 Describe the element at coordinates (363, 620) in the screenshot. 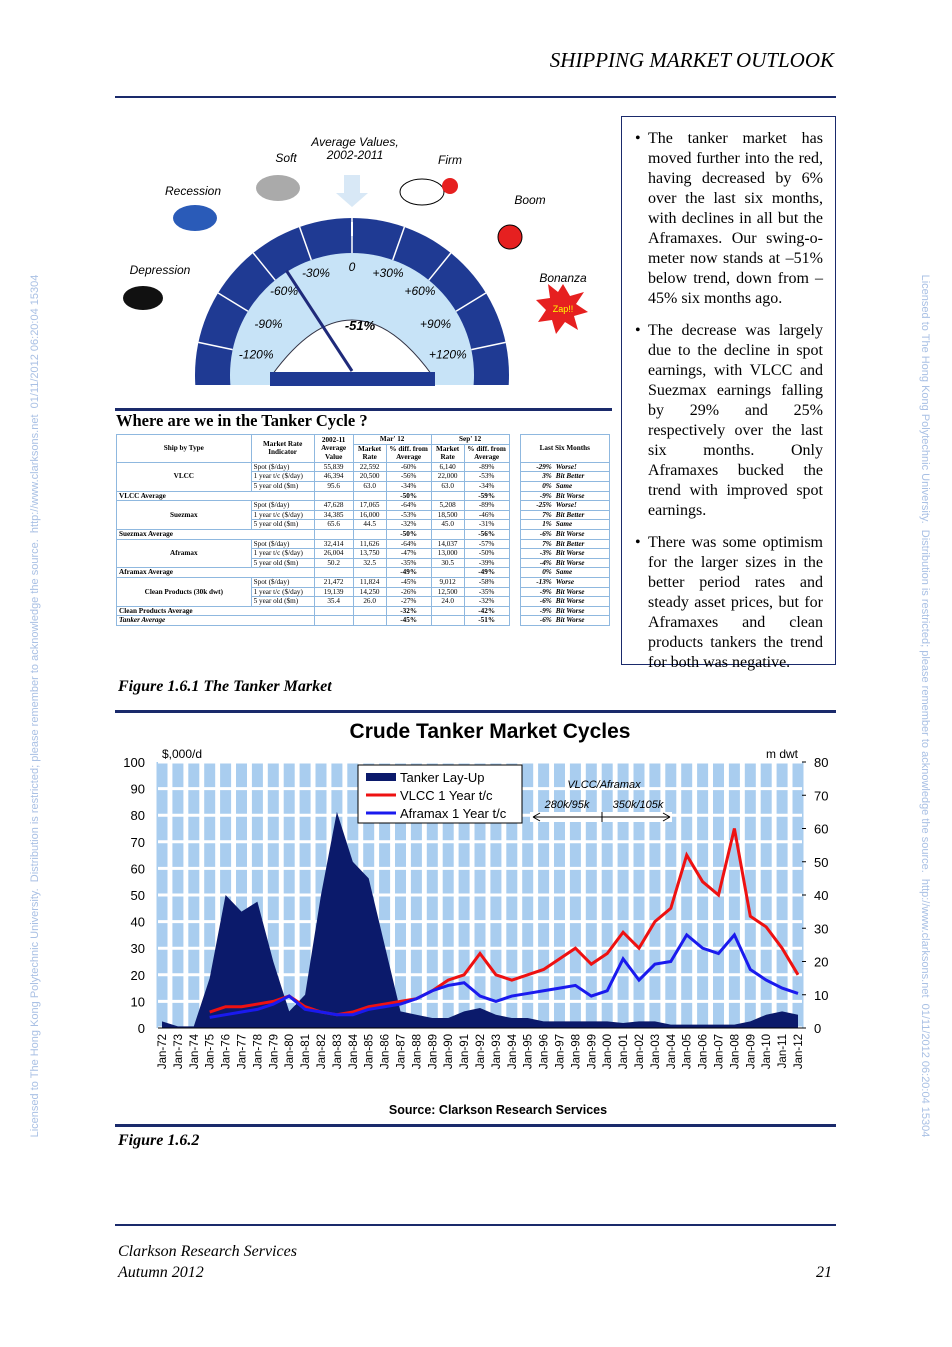

I see `total-row: Tanker Average -45% -51% -6% Bit Worse` at that location.